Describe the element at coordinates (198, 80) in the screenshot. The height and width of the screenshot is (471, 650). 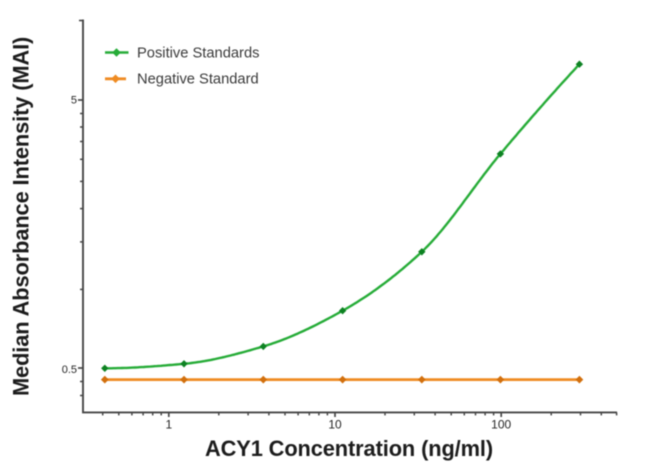
I see `svg-text: Negative Standard` at that location.